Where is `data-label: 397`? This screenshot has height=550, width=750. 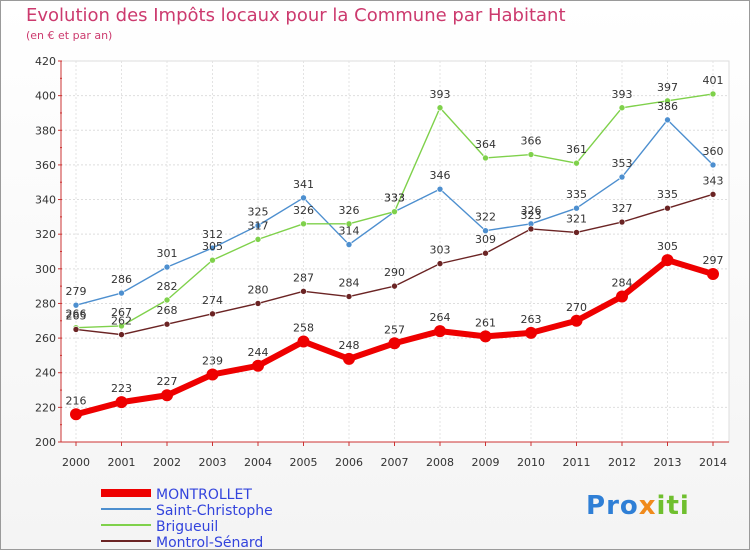
data-label: 397 is located at coordinates (667, 87).